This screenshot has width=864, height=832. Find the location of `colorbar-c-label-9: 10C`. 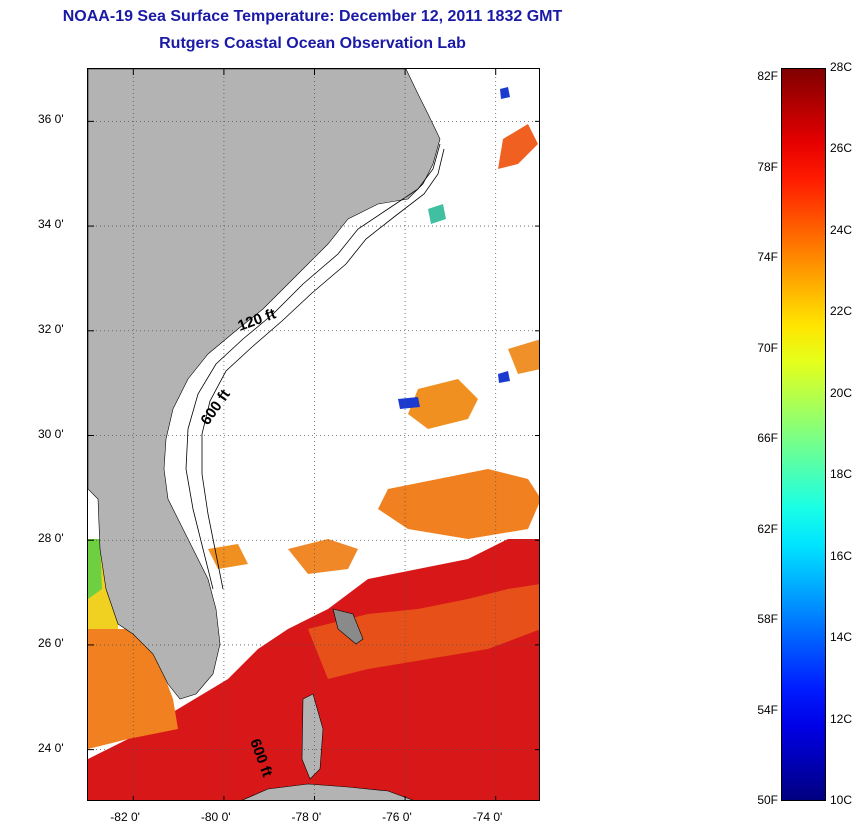

colorbar-c-label-9: 10C is located at coordinates (841, 800).